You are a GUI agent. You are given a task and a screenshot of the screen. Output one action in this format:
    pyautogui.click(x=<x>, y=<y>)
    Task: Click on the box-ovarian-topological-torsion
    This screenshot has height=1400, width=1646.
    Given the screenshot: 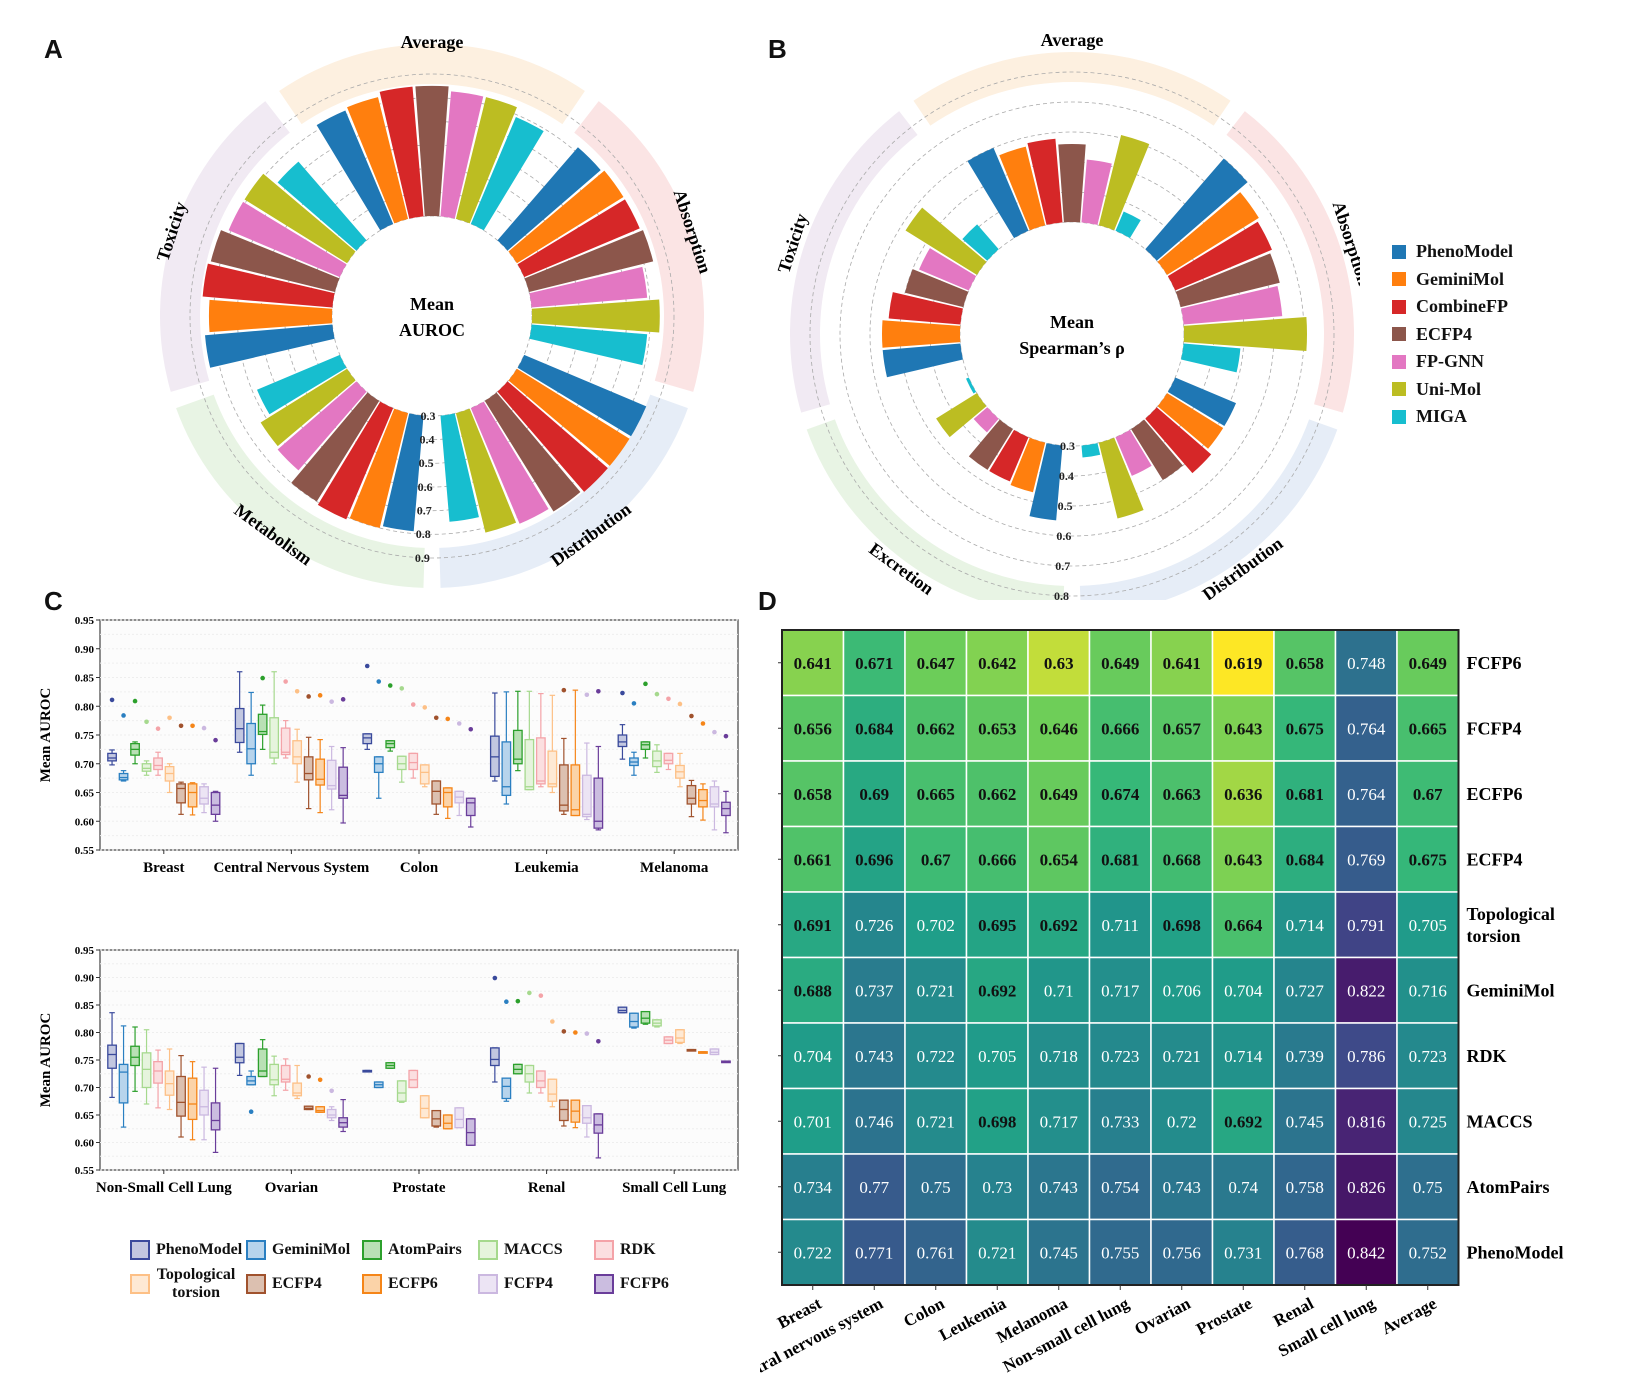 What is the action you would take?
    pyautogui.click(x=297, y=1082)
    